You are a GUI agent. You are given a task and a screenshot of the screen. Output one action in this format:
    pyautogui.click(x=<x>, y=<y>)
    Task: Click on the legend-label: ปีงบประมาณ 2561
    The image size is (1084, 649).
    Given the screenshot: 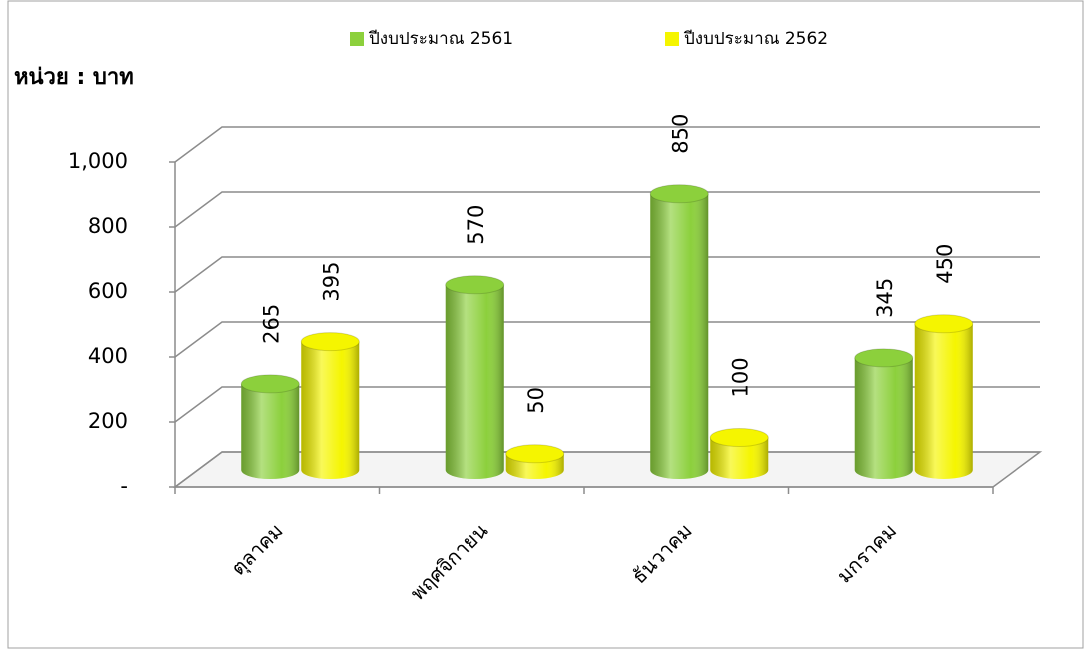 What is the action you would take?
    pyautogui.click(x=440, y=39)
    